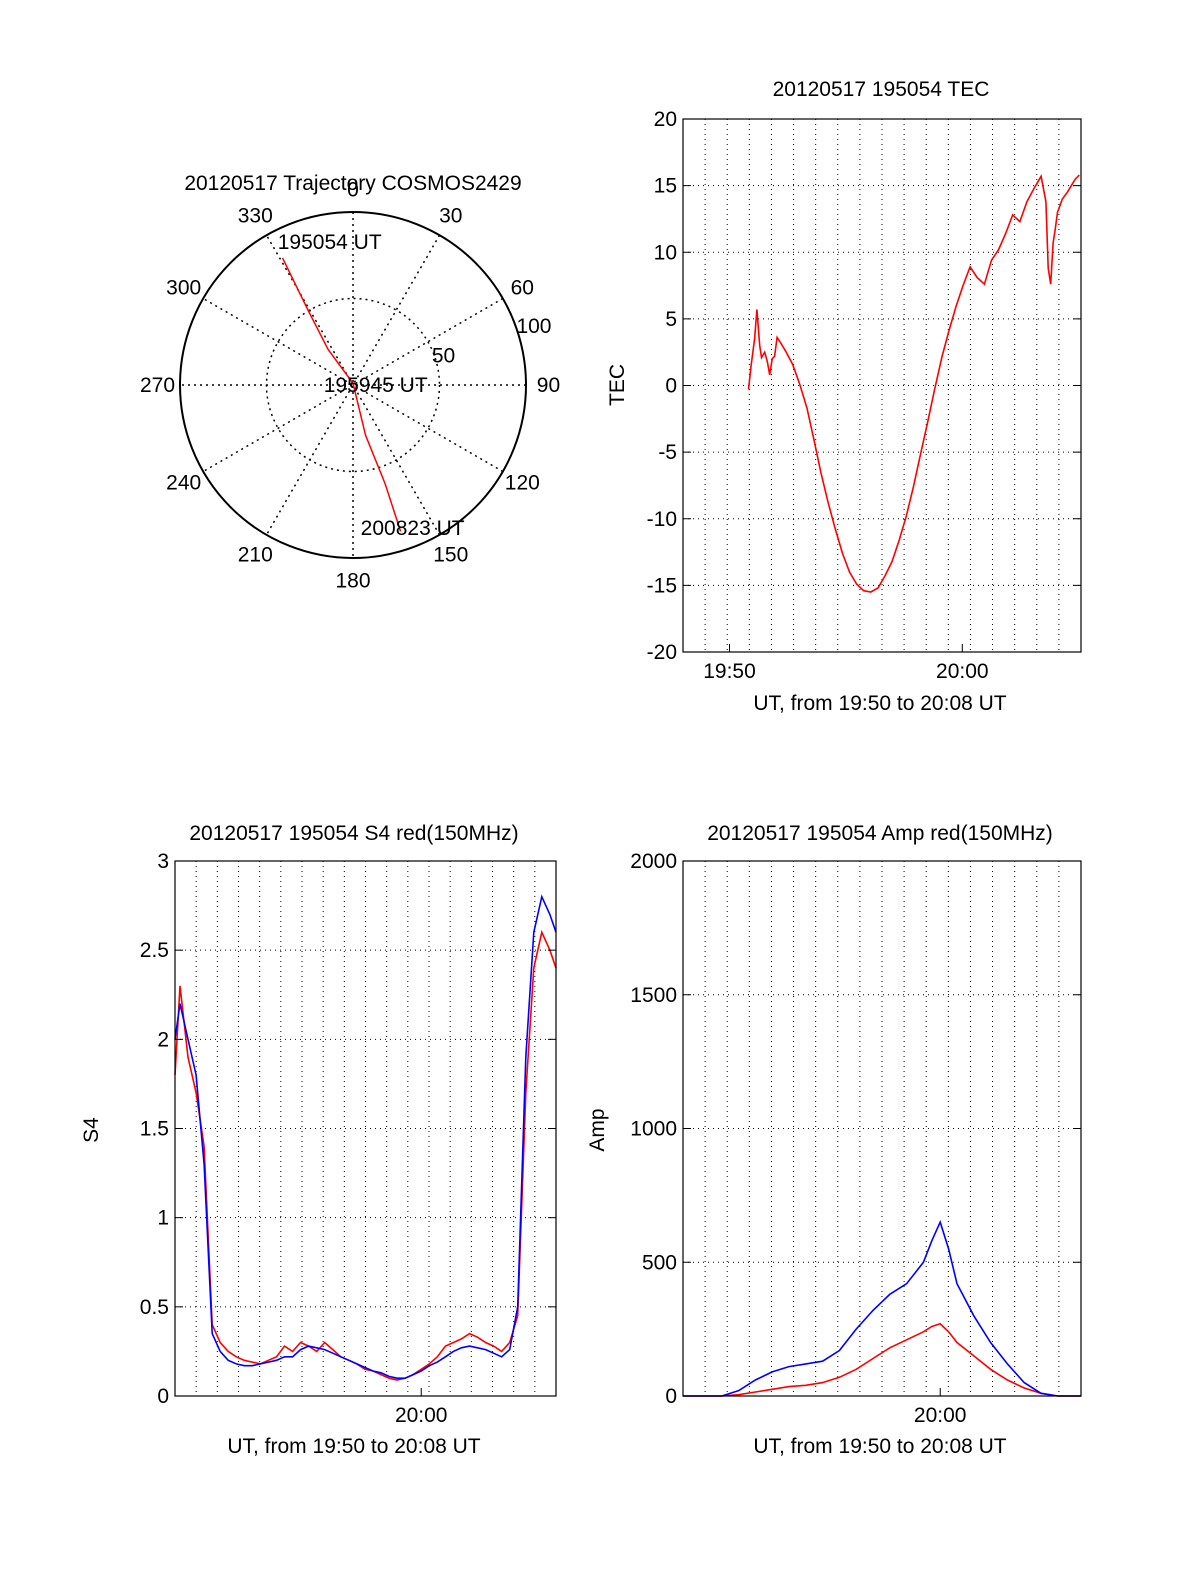  Describe the element at coordinates (91, 1130) in the screenshot. I see `s4-y-axis-label: S4` at that location.